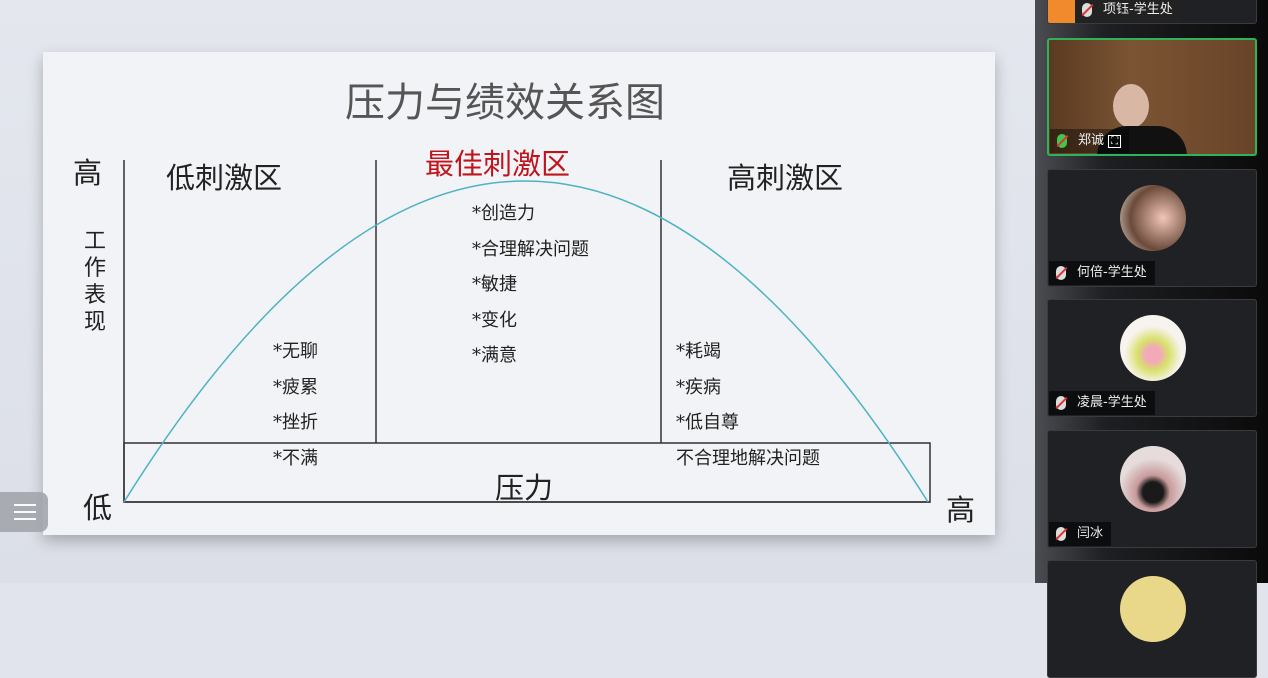  I want to click on user-avatar-icon, so click(1061, 11).